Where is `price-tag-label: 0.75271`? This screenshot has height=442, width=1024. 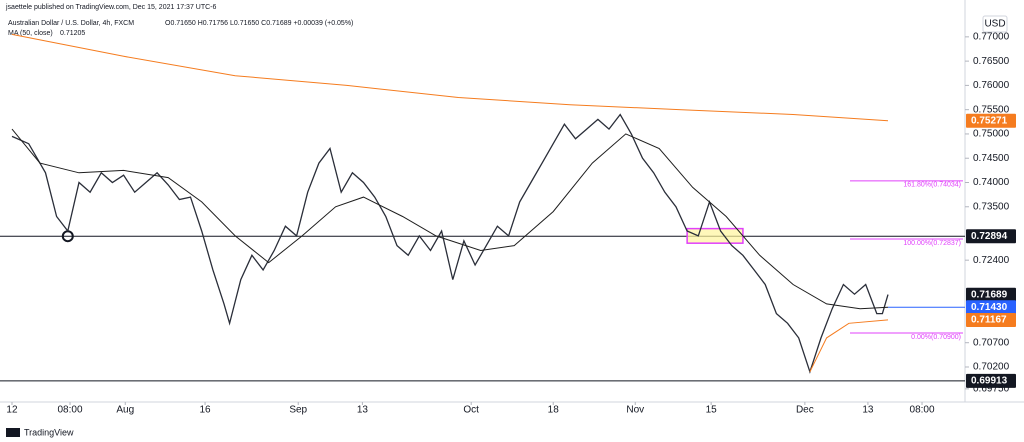
price-tag-label: 0.75271 is located at coordinates (989, 120).